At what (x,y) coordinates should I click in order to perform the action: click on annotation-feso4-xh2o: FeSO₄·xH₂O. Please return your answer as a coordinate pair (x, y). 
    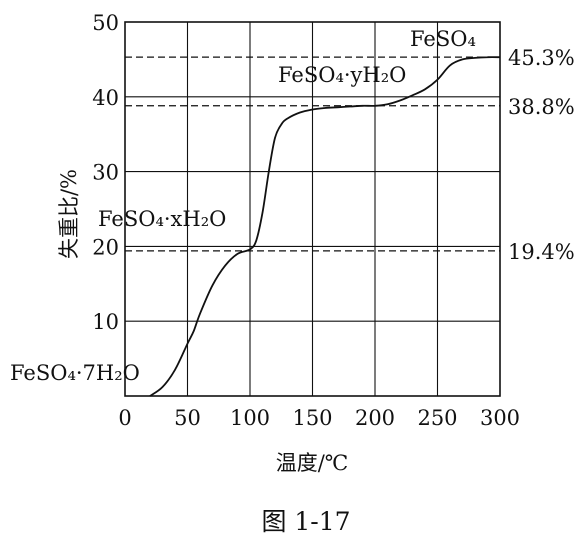
    Looking at the image, I should click on (162, 219).